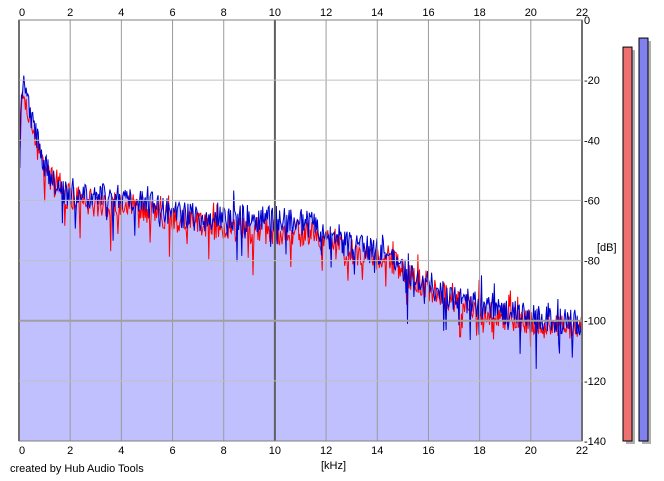 The height and width of the screenshot is (481, 664). Describe the element at coordinates (22, 13) in the screenshot. I see `x-tick-label-top: 0` at that location.